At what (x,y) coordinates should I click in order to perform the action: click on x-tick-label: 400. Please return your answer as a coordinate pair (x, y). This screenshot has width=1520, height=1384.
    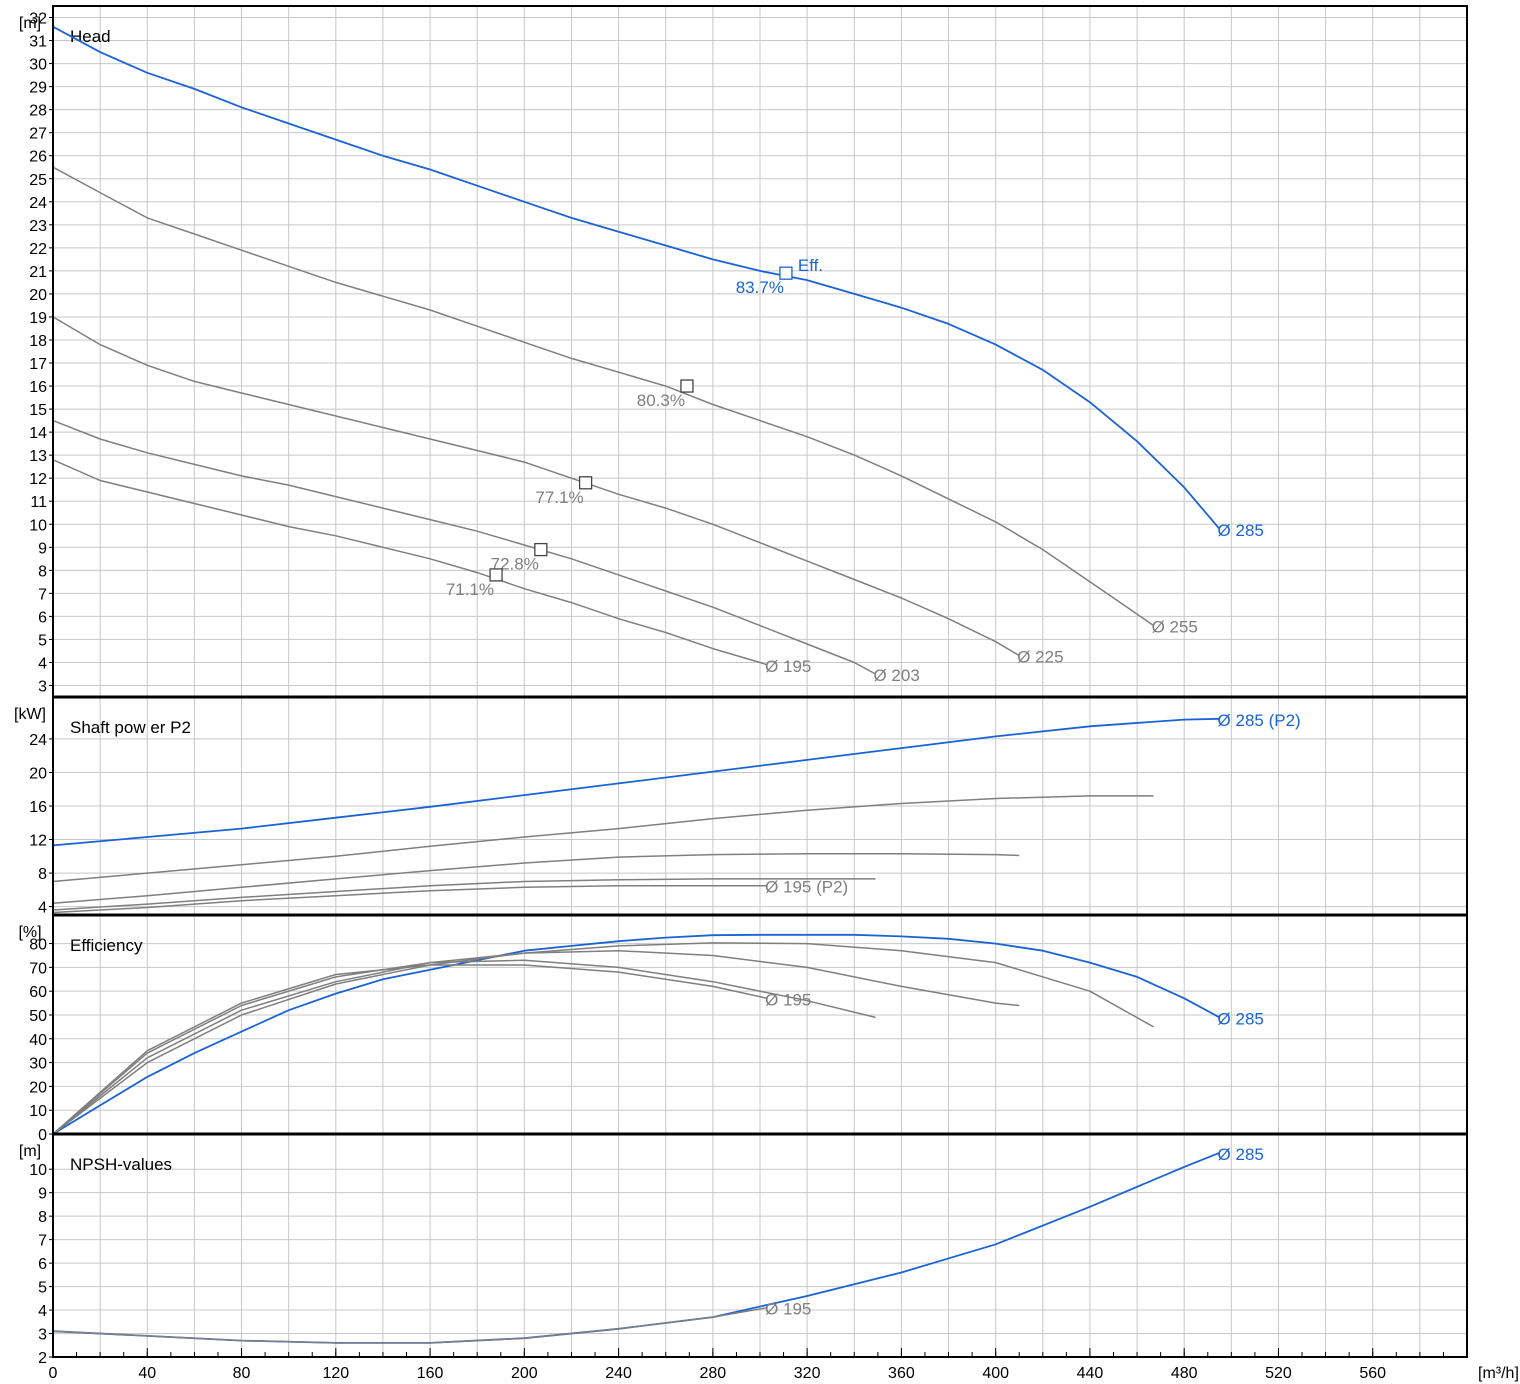
    Looking at the image, I should click on (995, 1373).